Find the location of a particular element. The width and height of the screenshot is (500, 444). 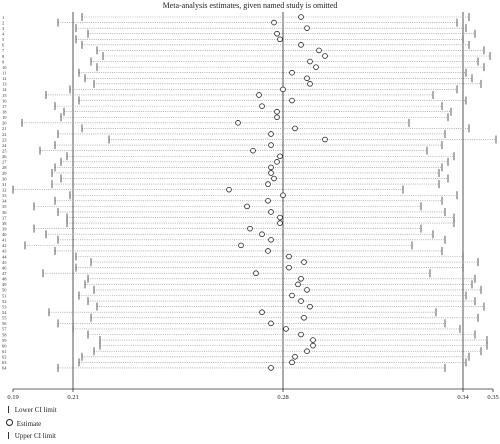

row-label: 5 is located at coordinates (3, 39).